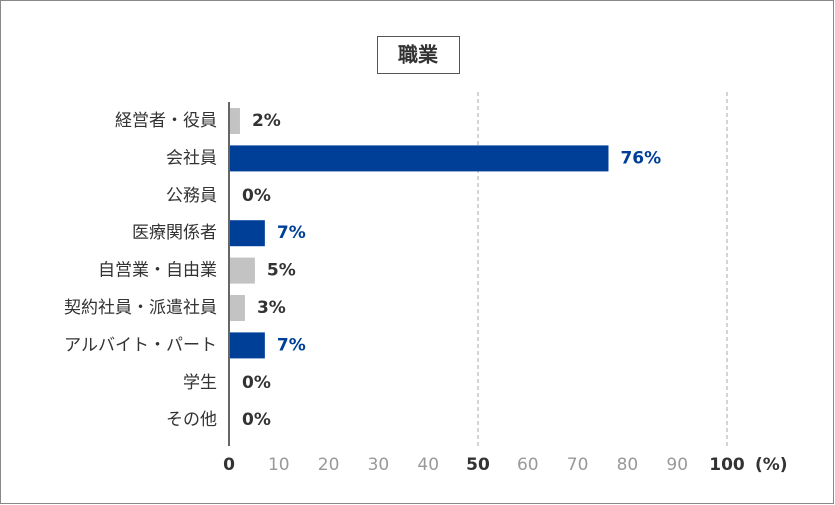 The width and height of the screenshot is (835, 505). Describe the element at coordinates (140, 308) in the screenshot. I see `category-label: 契約社員・派遣社員` at that location.